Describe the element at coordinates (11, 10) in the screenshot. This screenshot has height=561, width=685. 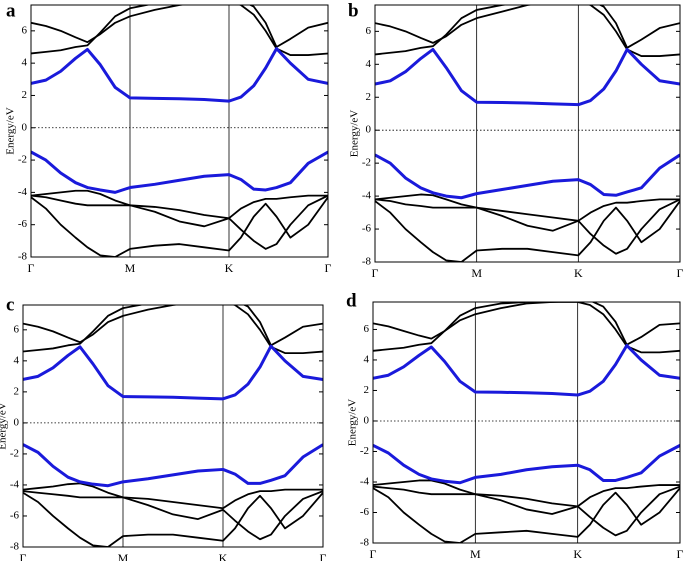
I see `panel-label: a` at that location.